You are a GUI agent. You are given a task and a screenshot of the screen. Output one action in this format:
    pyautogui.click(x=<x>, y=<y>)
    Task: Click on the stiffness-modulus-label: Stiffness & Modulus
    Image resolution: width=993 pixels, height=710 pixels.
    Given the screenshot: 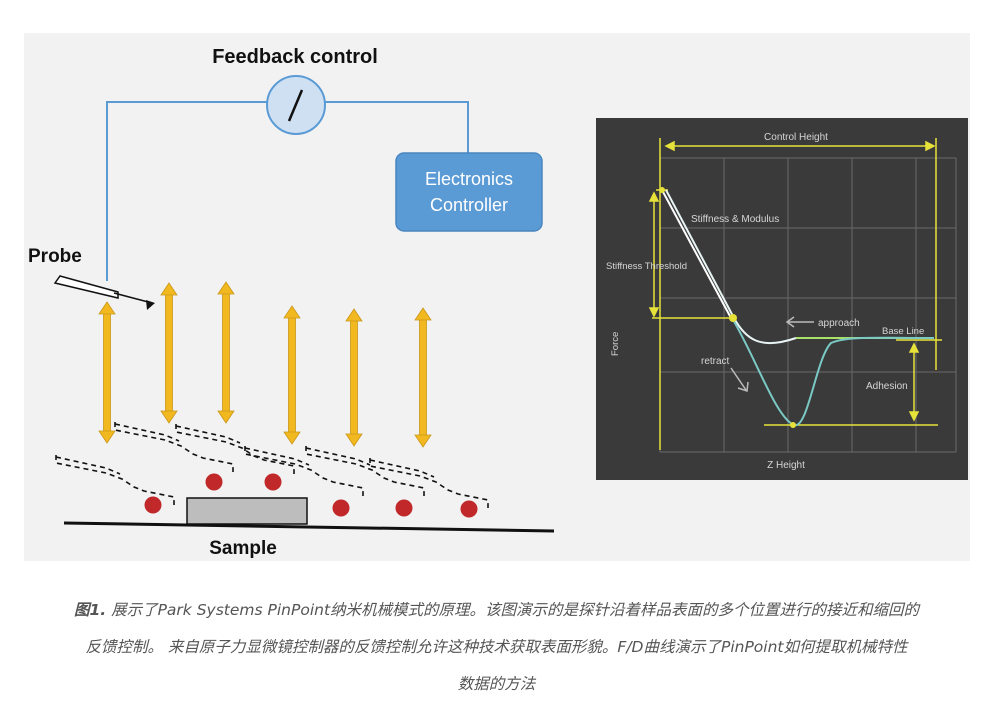 What is the action you would take?
    pyautogui.click(x=735, y=219)
    